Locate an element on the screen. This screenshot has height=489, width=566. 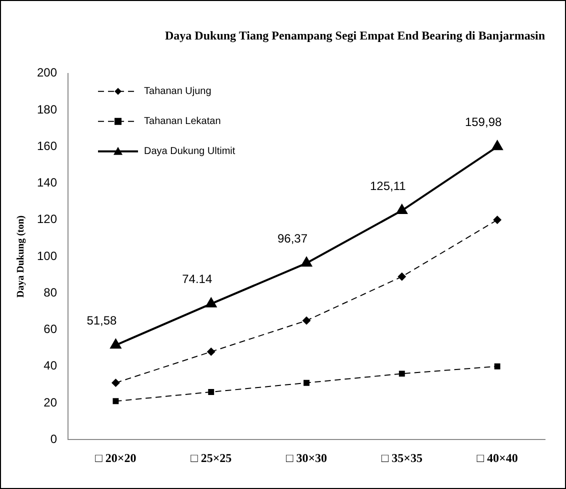
y-tick-label: 200 is located at coordinates (47, 73).